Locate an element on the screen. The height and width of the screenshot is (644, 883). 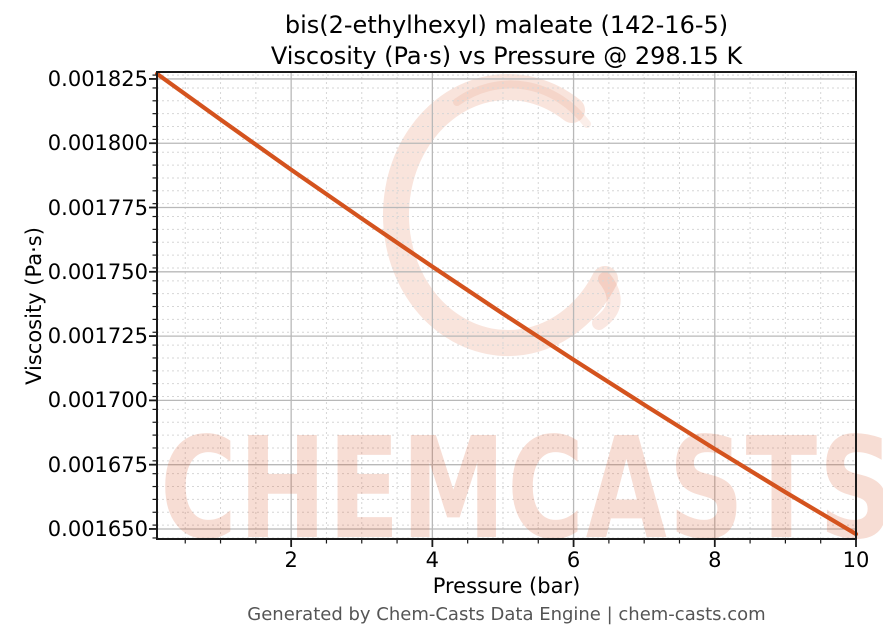
x-tick-label: 2 is located at coordinates (291, 560).